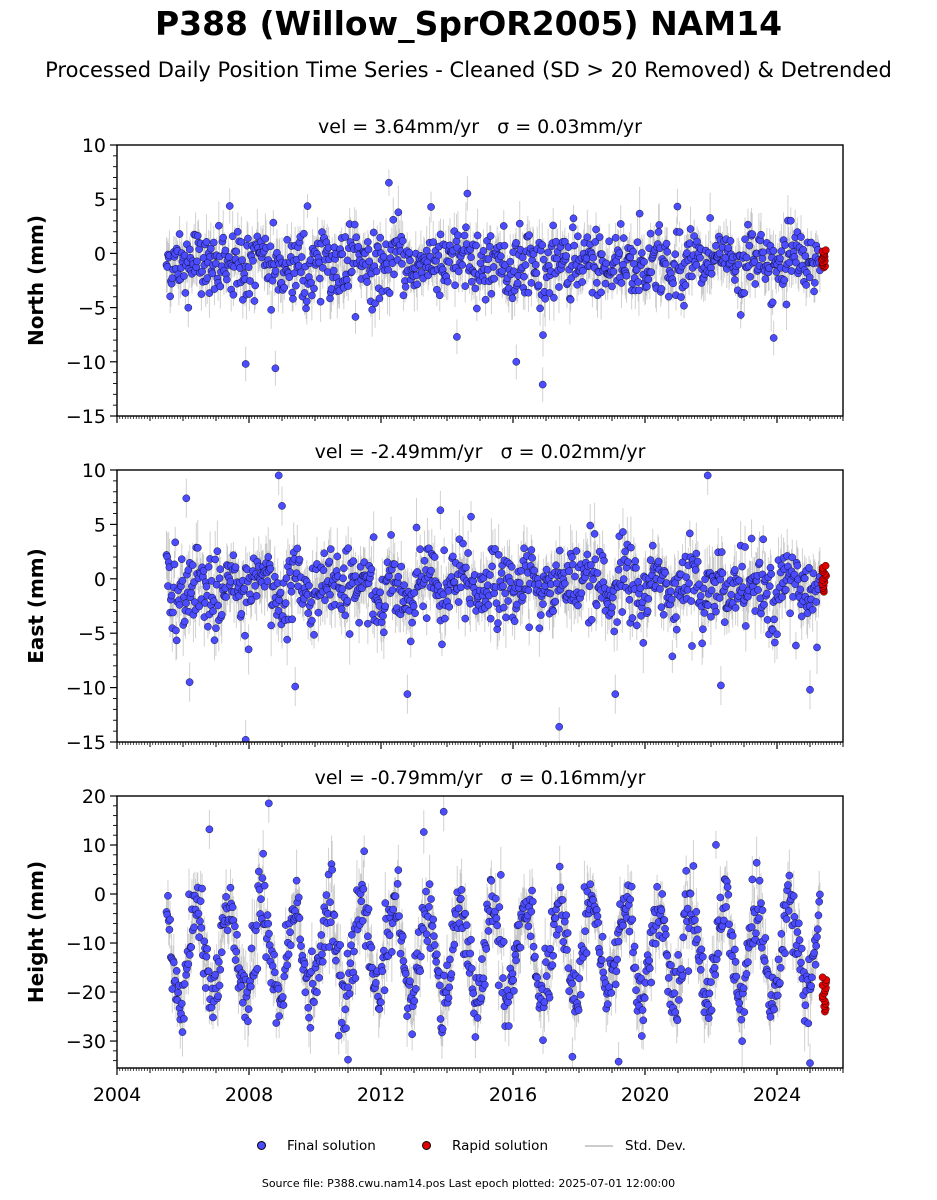 This screenshot has height=1200, width=937. What do you see at coordinates (824, 578) in the screenshot?
I see `east-rapid-points` at bounding box center [824, 578].